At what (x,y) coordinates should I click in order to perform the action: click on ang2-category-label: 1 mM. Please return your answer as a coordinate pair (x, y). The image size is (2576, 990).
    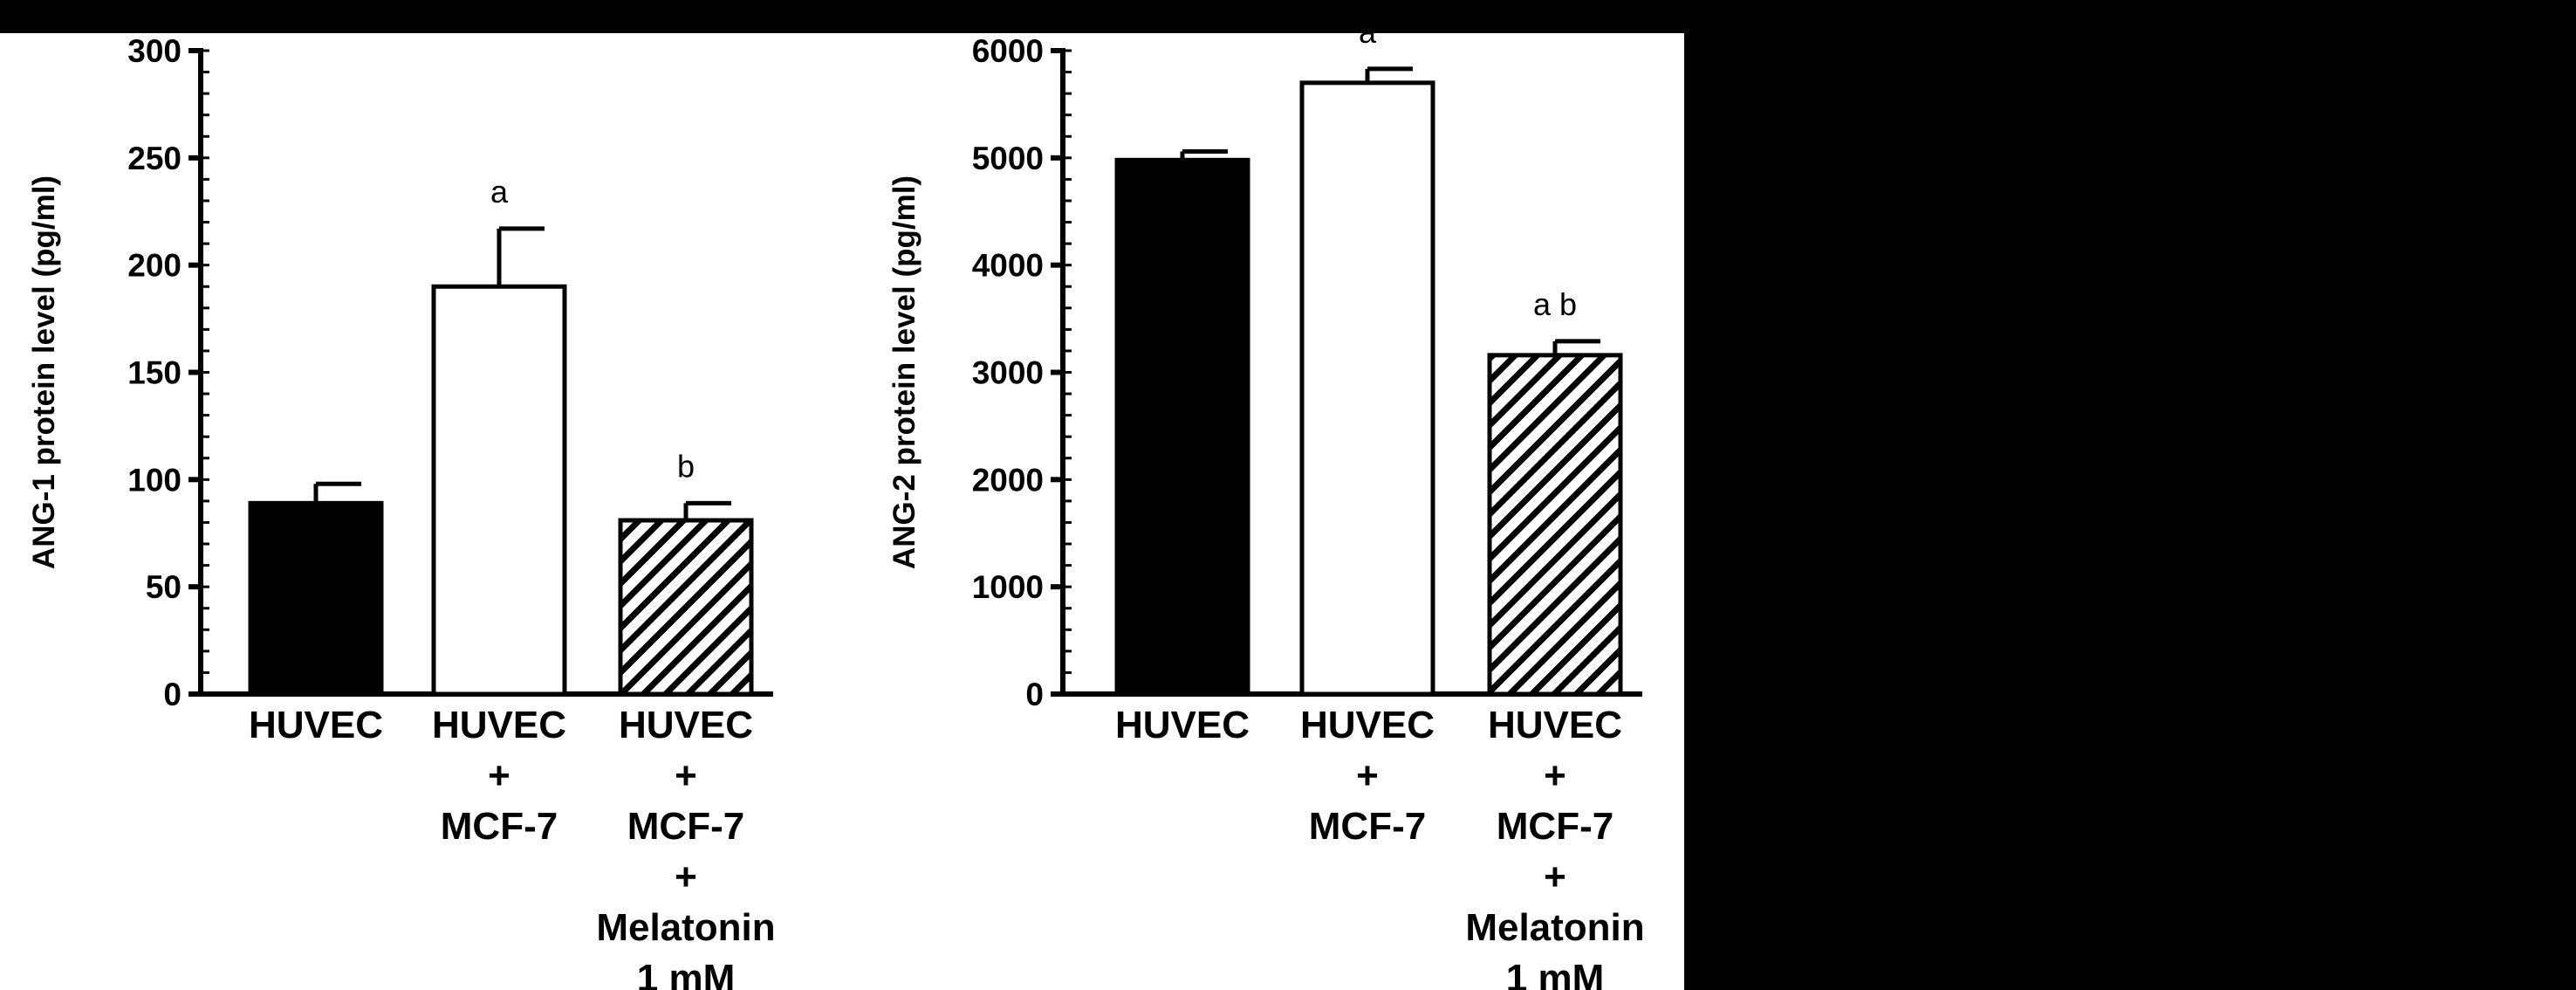
    Looking at the image, I should click on (1555, 974).